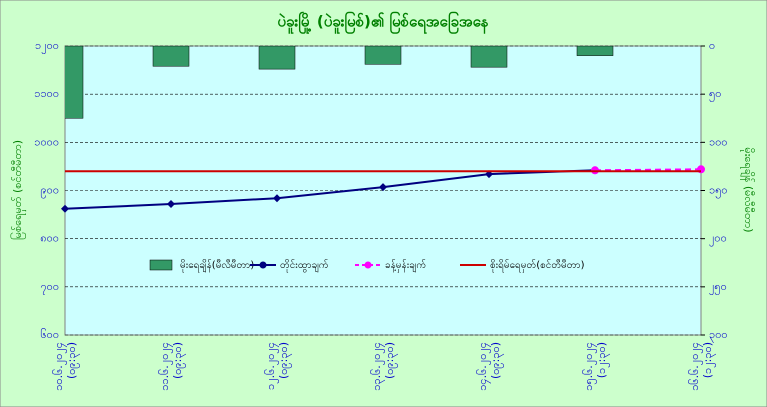 The width and height of the screenshot is (767, 407). I want to click on y2-tick-label: ၀, so click(712, 45).